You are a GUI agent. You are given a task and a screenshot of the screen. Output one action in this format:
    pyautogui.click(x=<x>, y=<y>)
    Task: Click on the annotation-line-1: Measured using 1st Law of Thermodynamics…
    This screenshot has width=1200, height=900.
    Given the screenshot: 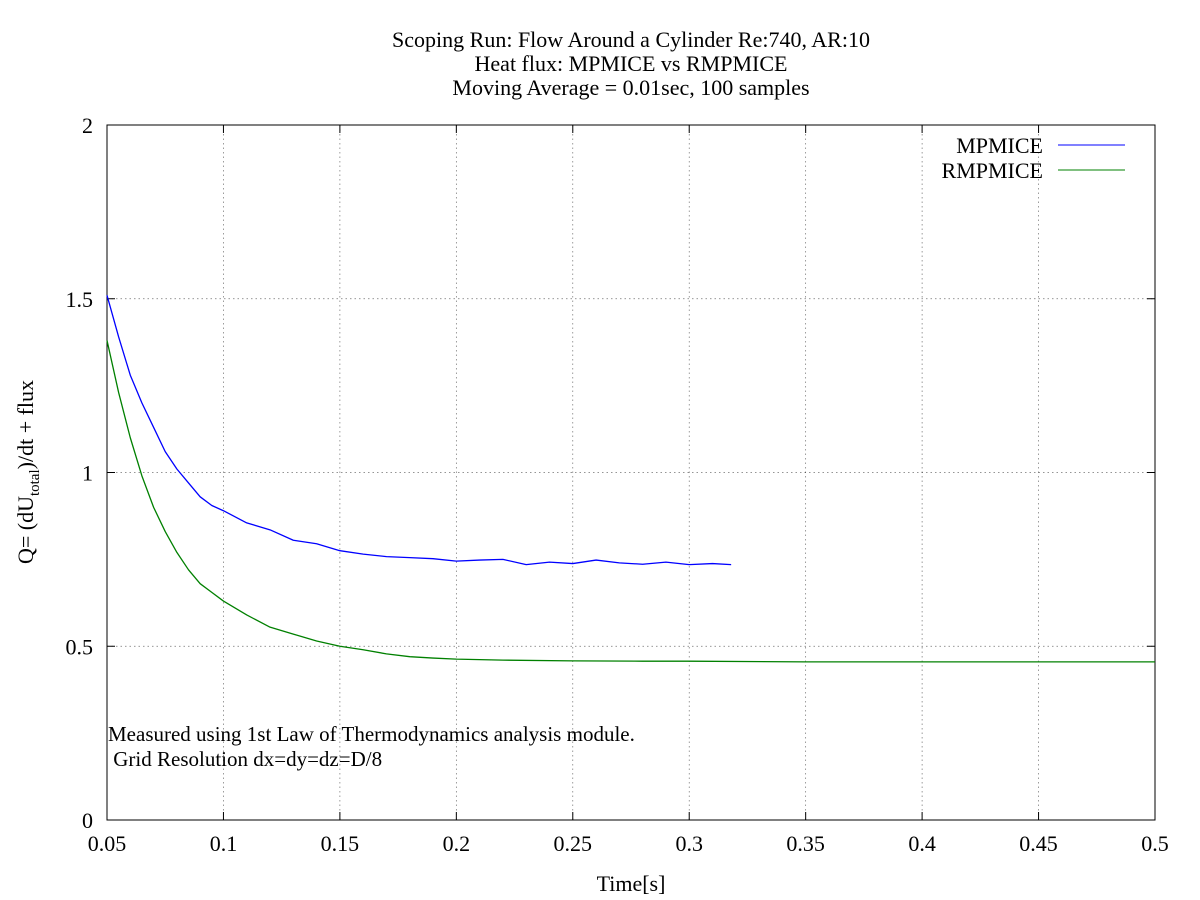 What is the action you would take?
    pyautogui.click(x=371, y=734)
    